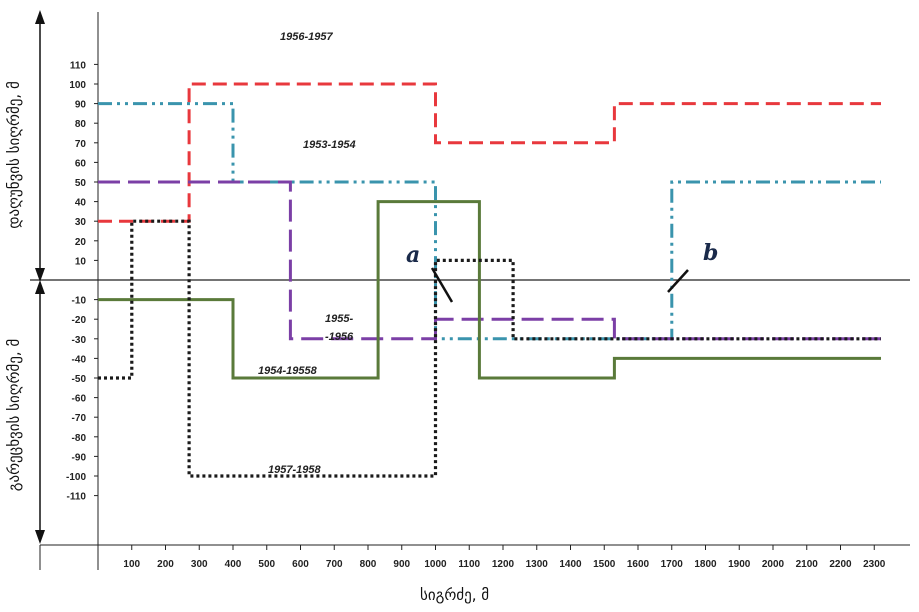 This screenshot has width=919, height=612. I want to click on top-depth-arrow-head-down, so click(40, 275).